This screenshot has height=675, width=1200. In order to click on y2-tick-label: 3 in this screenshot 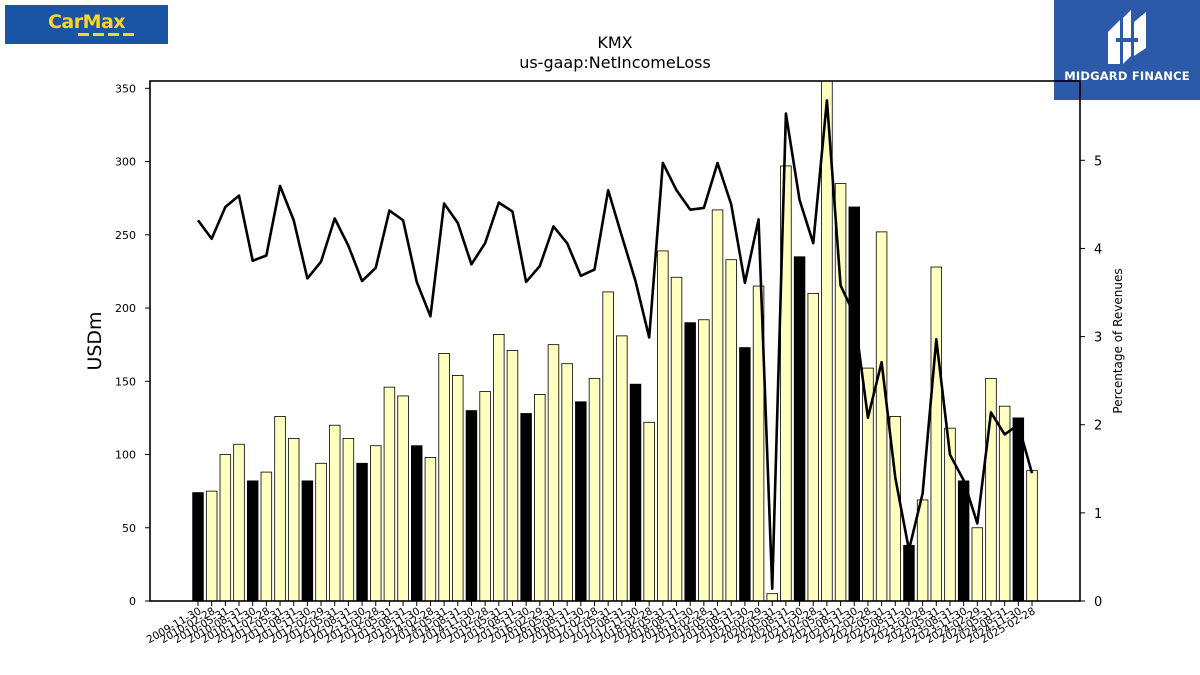, I will do `click(1098, 338)`.